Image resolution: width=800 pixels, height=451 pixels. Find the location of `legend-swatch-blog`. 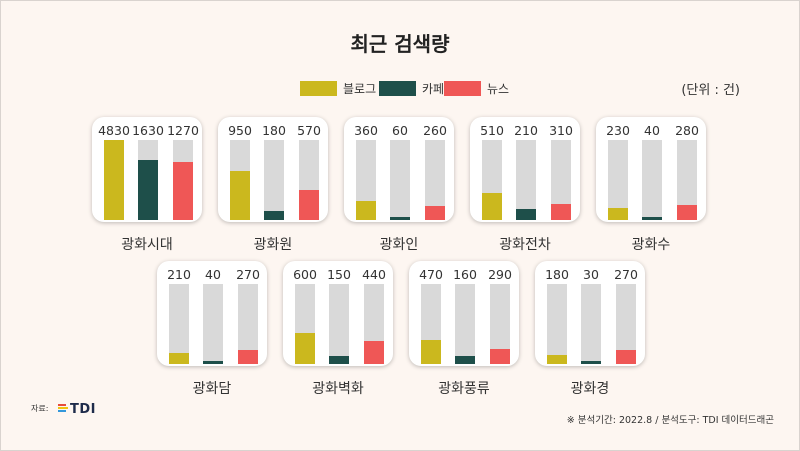

legend-swatch-blog is located at coordinates (318, 88).